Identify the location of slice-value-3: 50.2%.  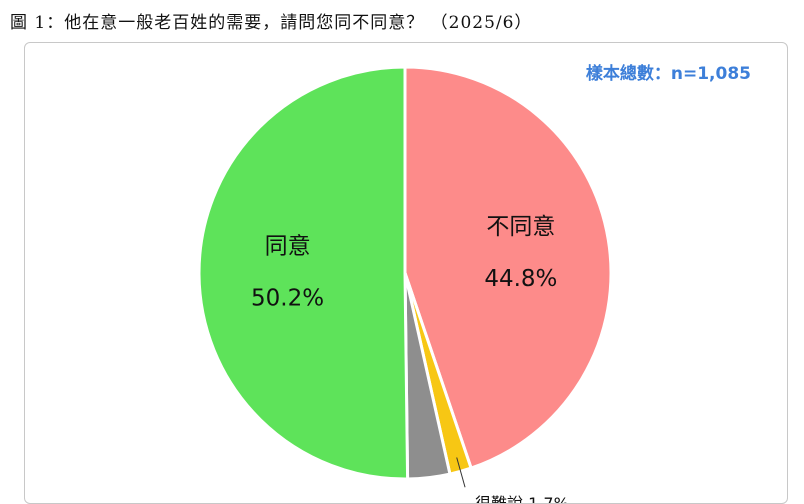
(287, 299).